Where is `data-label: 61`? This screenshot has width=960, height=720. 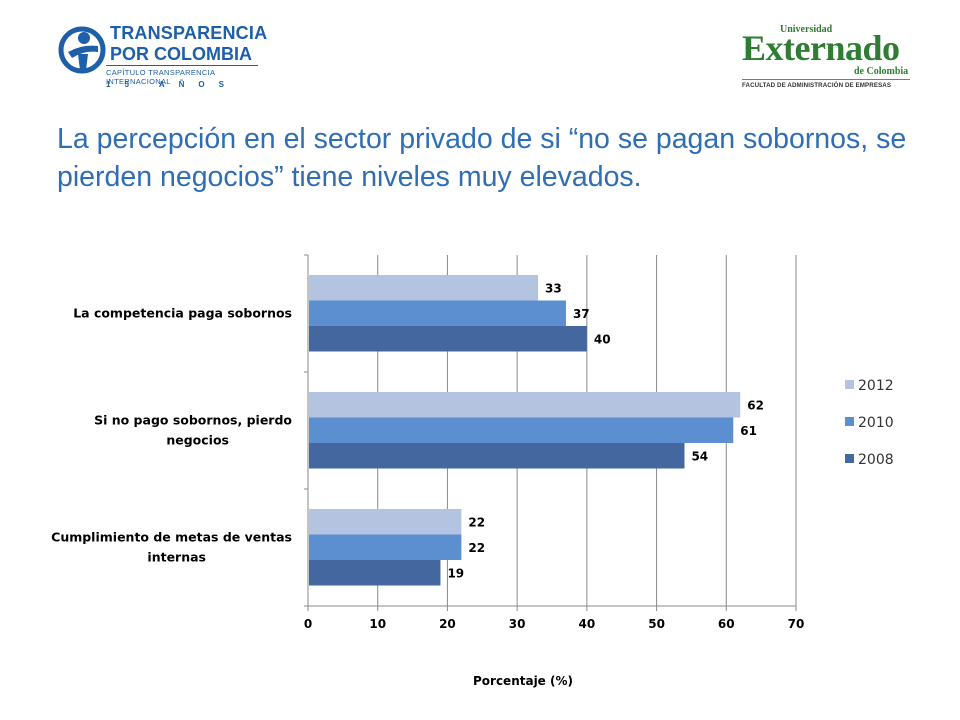 data-label: 61 is located at coordinates (748, 431).